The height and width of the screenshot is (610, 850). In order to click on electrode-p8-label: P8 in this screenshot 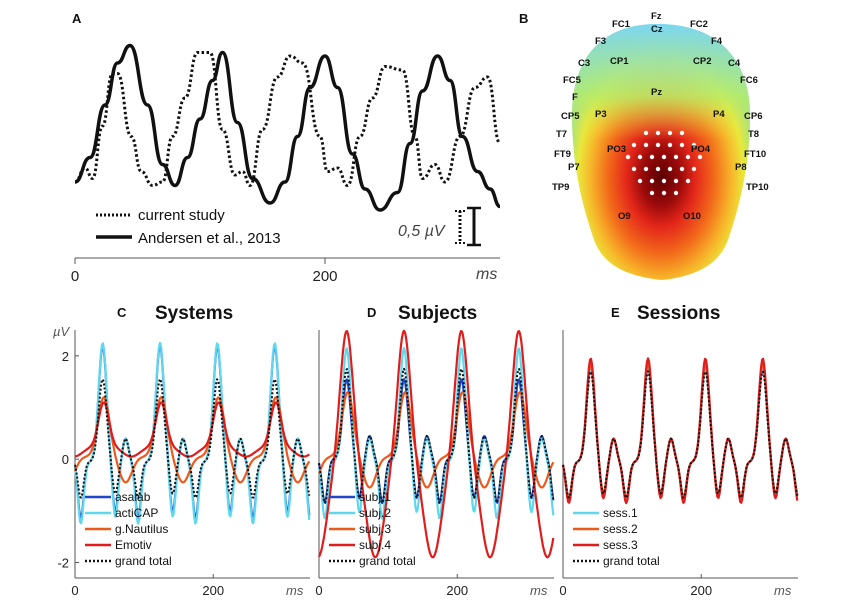, I will do `click(741, 167)`.